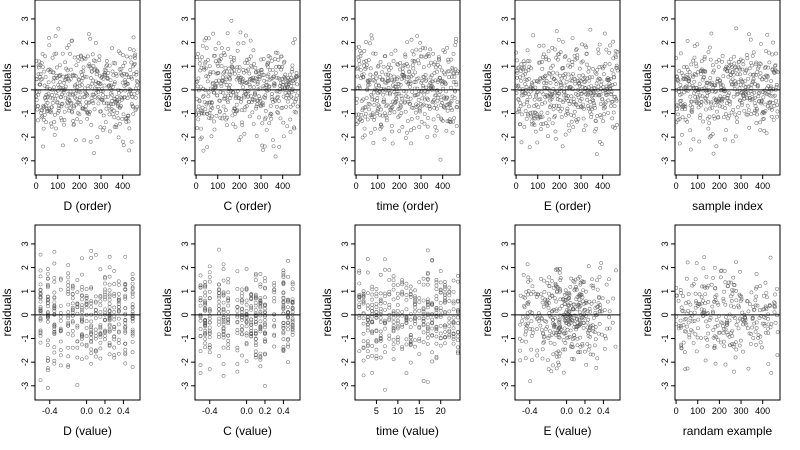 The width and height of the screenshot is (800, 450). What do you see at coordinates (408, 320) in the screenshot?
I see `points` at bounding box center [408, 320].